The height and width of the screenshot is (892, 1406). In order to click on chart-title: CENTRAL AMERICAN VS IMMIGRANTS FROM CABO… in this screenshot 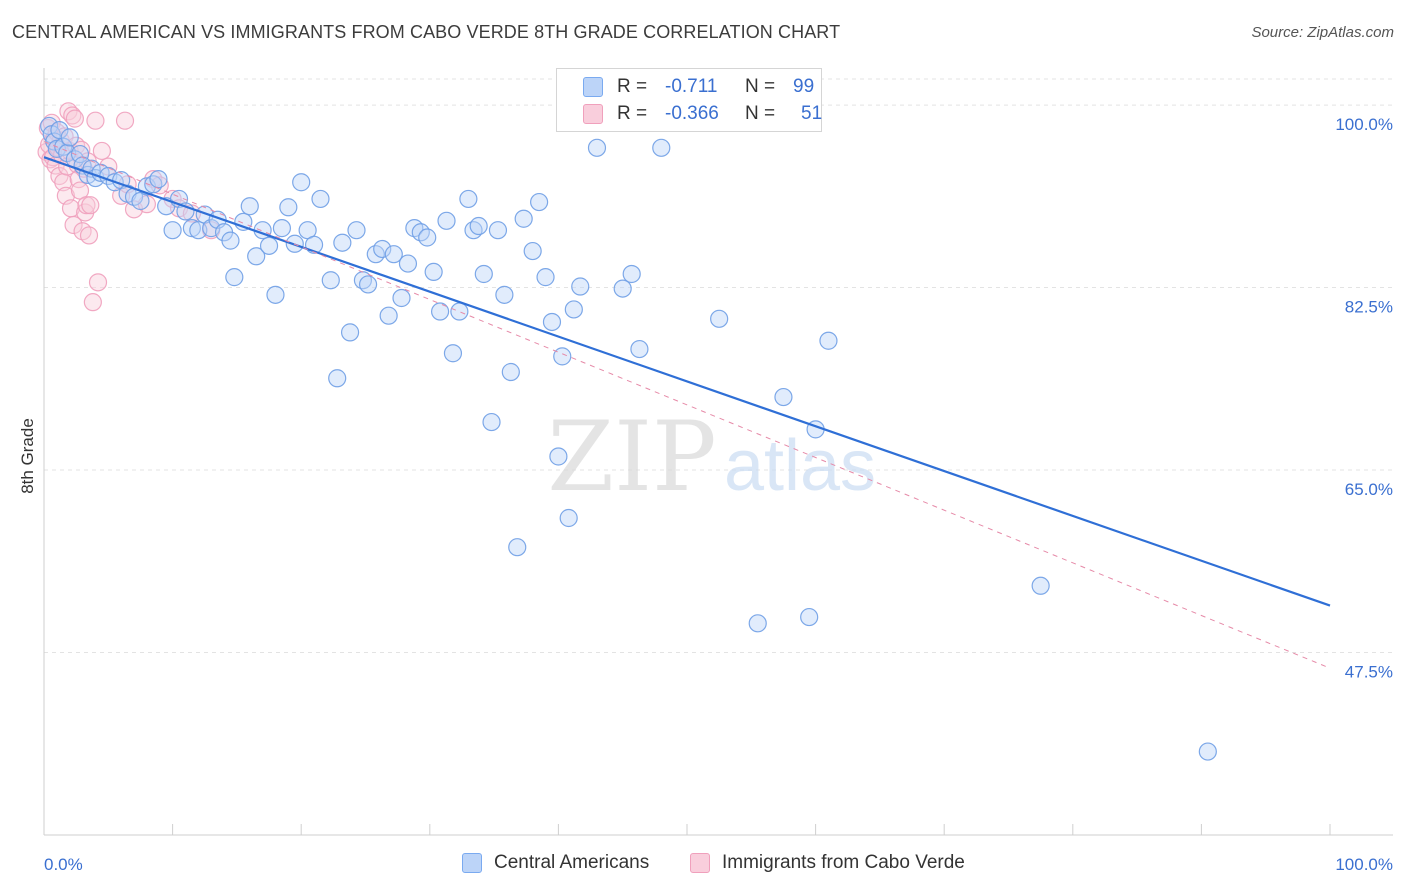, I will do `click(426, 32)`.